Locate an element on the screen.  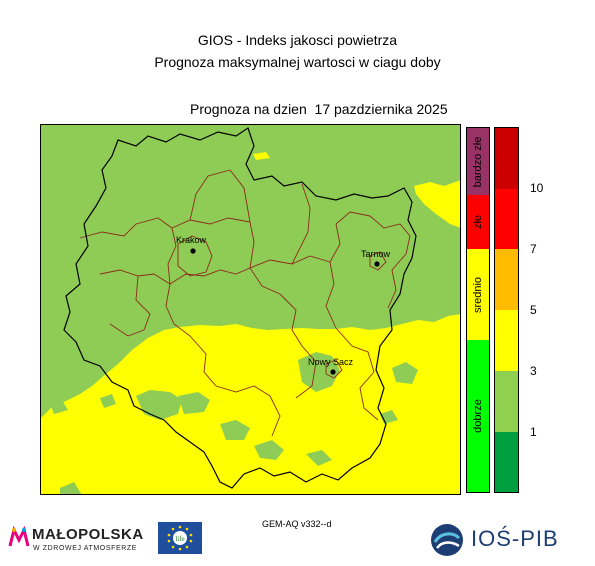
legend-label: złe is located at coordinates (478, 222).